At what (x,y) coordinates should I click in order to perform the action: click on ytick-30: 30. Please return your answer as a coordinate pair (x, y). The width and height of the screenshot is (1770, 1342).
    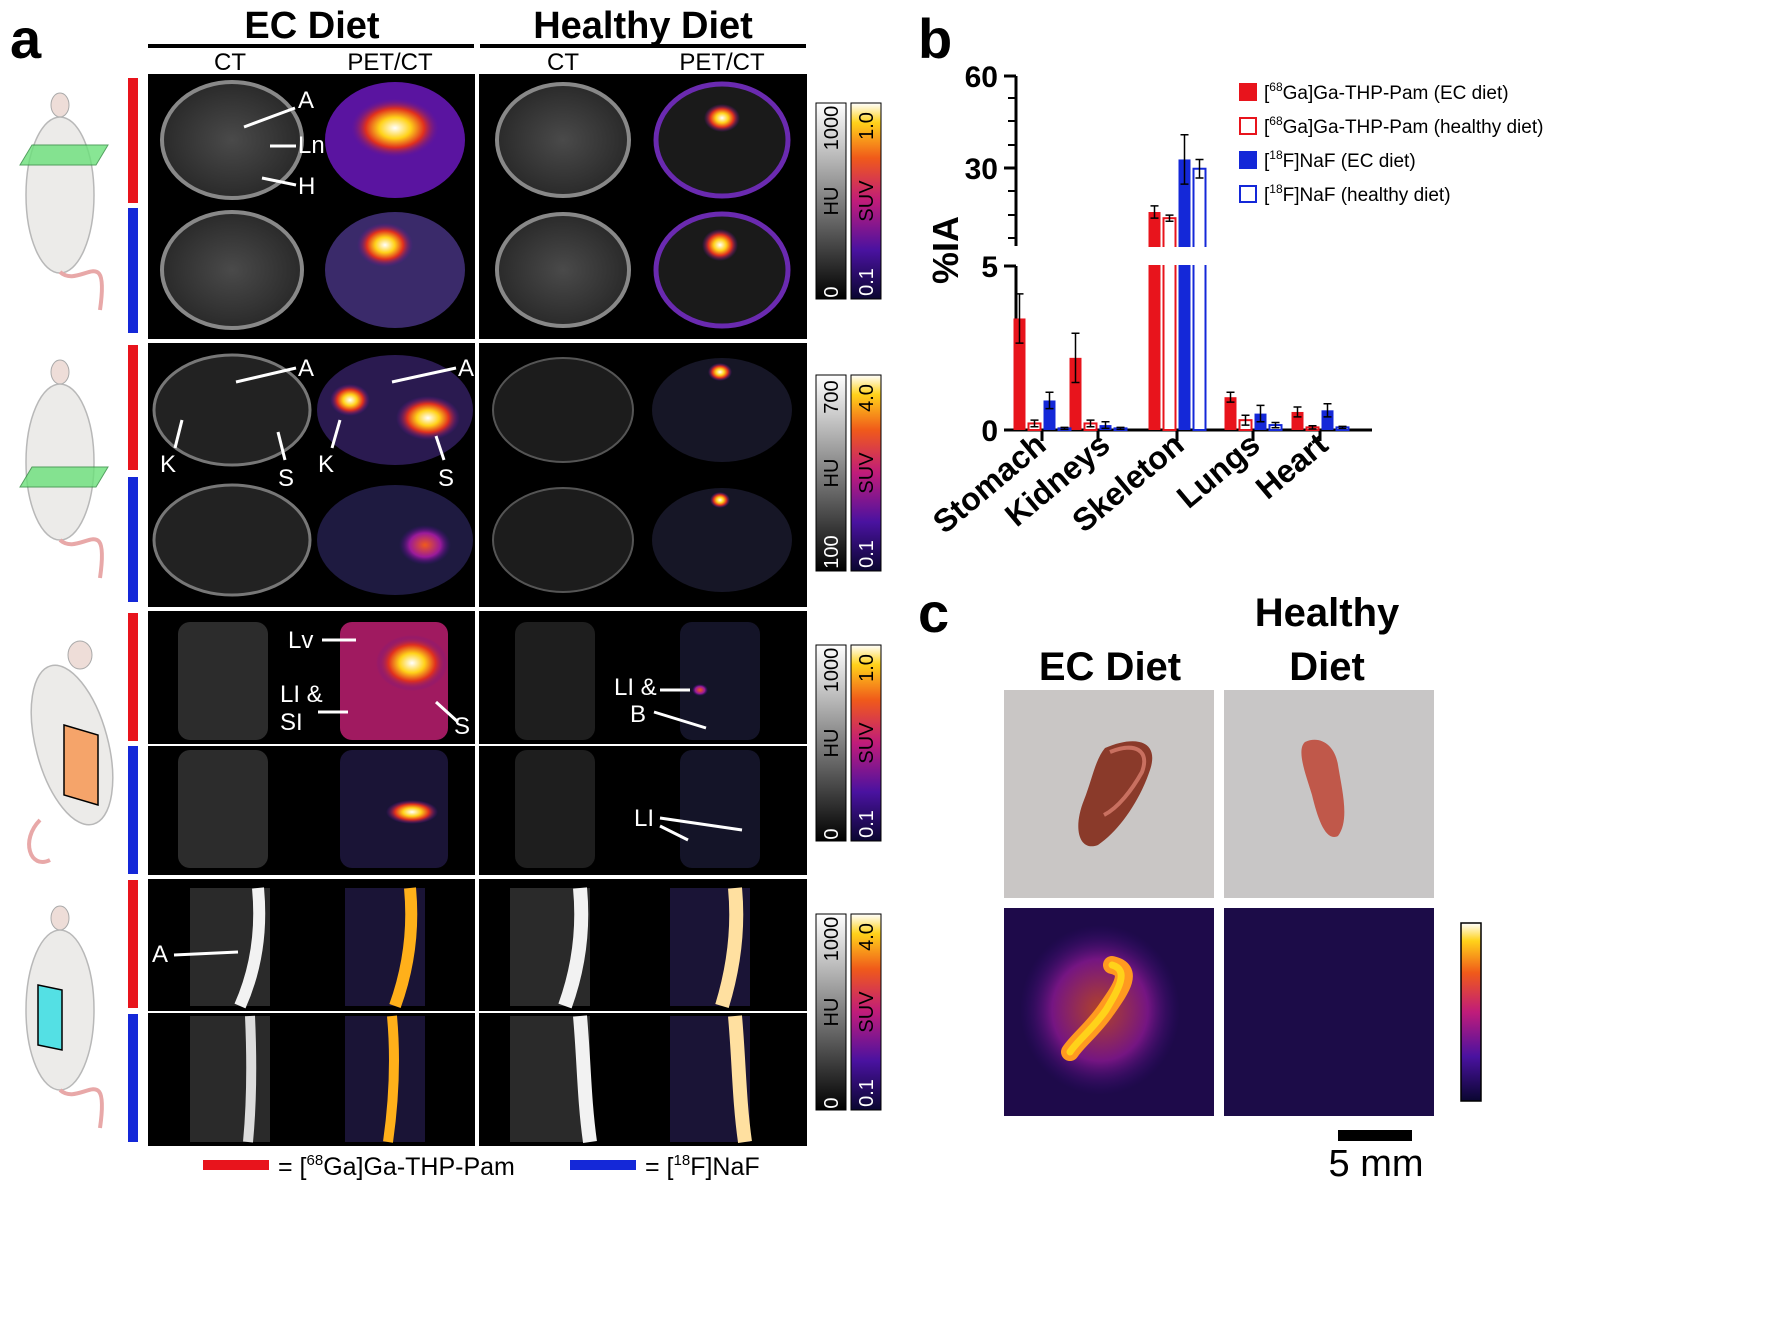
    Looking at the image, I should click on (981, 169).